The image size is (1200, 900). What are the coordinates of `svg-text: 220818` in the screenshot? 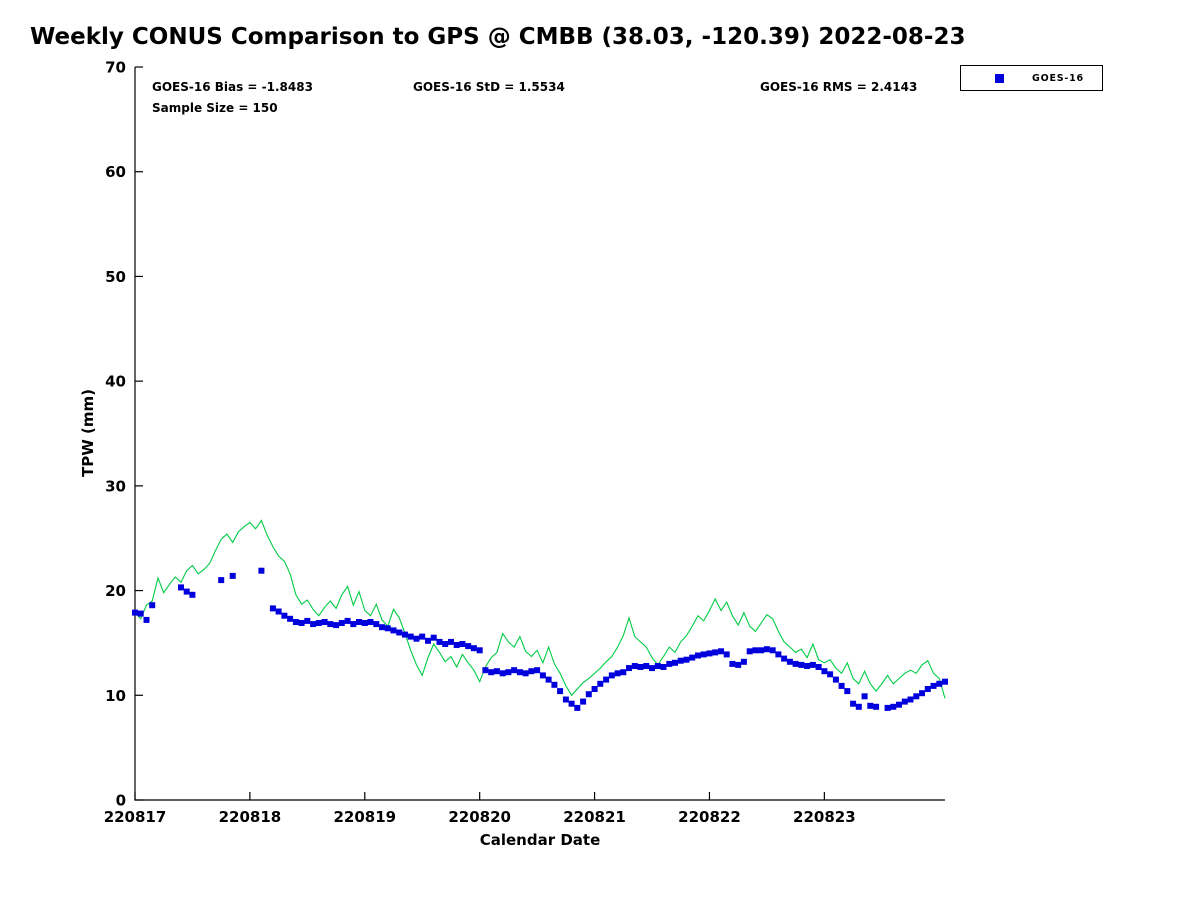 It's located at (250, 817).